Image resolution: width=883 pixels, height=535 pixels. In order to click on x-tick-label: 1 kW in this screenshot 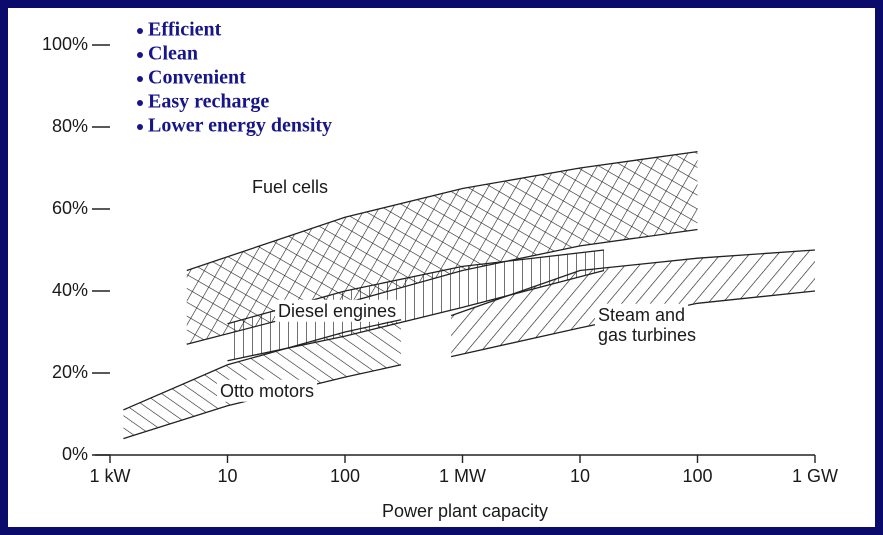, I will do `click(109, 476)`.